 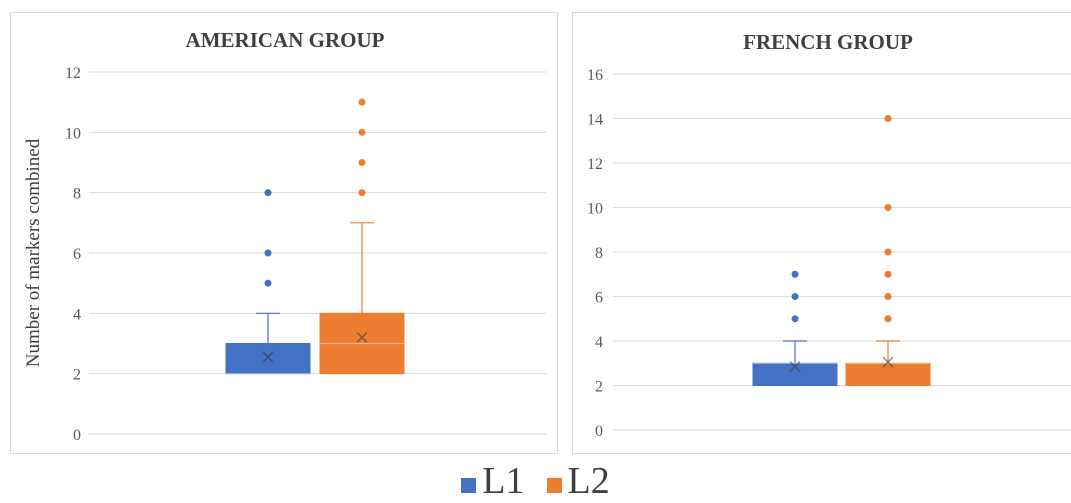 What do you see at coordinates (73, 73) in the screenshot?
I see `american-y-tick-label: 12` at bounding box center [73, 73].